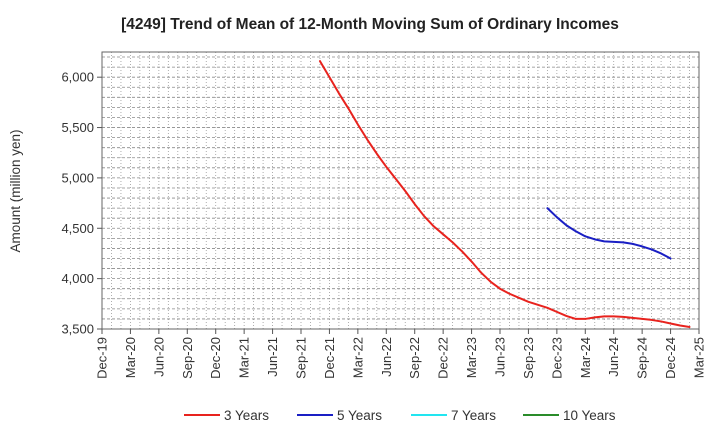  Describe the element at coordinates (77, 228) in the screenshot. I see `y-tick-label: 4,500` at that location.